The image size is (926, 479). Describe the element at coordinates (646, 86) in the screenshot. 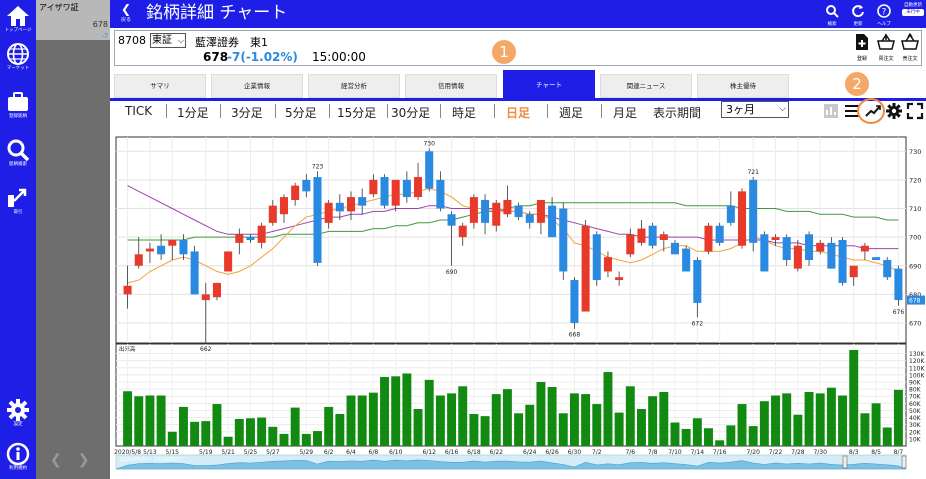

I see `tab-news: 関連ニュース` at that location.